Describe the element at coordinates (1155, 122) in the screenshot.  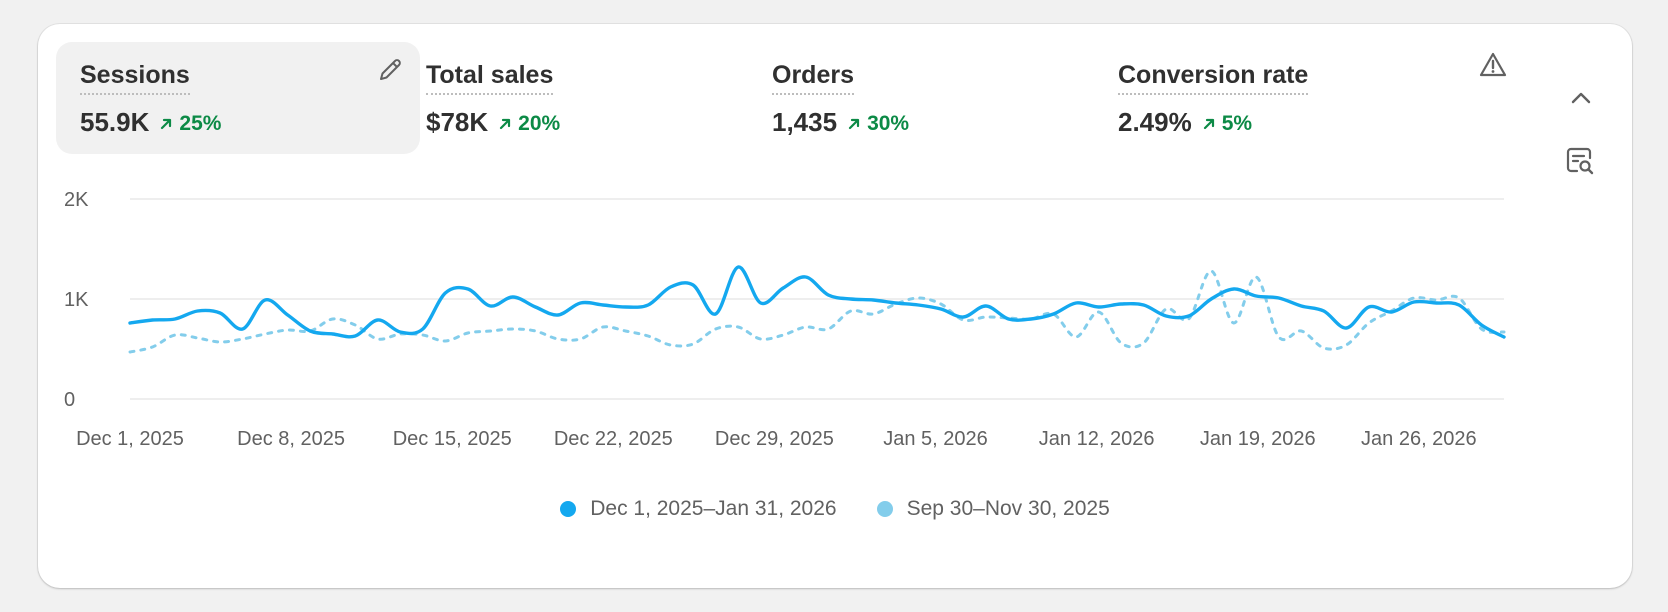
I see `metric-value: 2.49%` at that location.